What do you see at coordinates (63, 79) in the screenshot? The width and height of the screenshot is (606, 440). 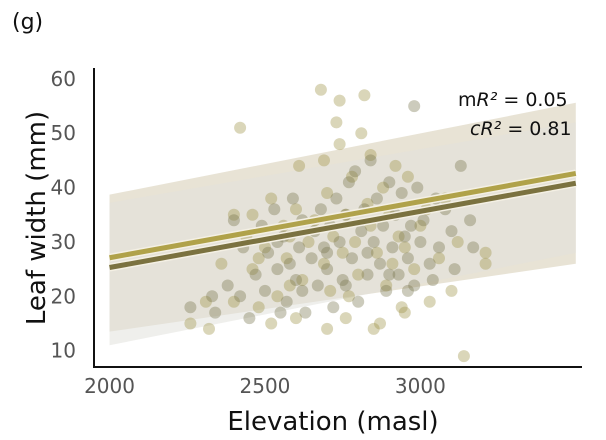 I see `y-tick-label: 60` at bounding box center [63, 79].